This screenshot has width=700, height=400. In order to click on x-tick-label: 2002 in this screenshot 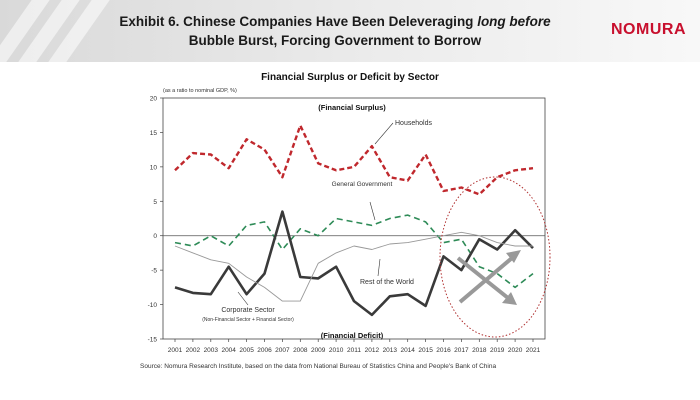, I will do `click(193, 350)`.